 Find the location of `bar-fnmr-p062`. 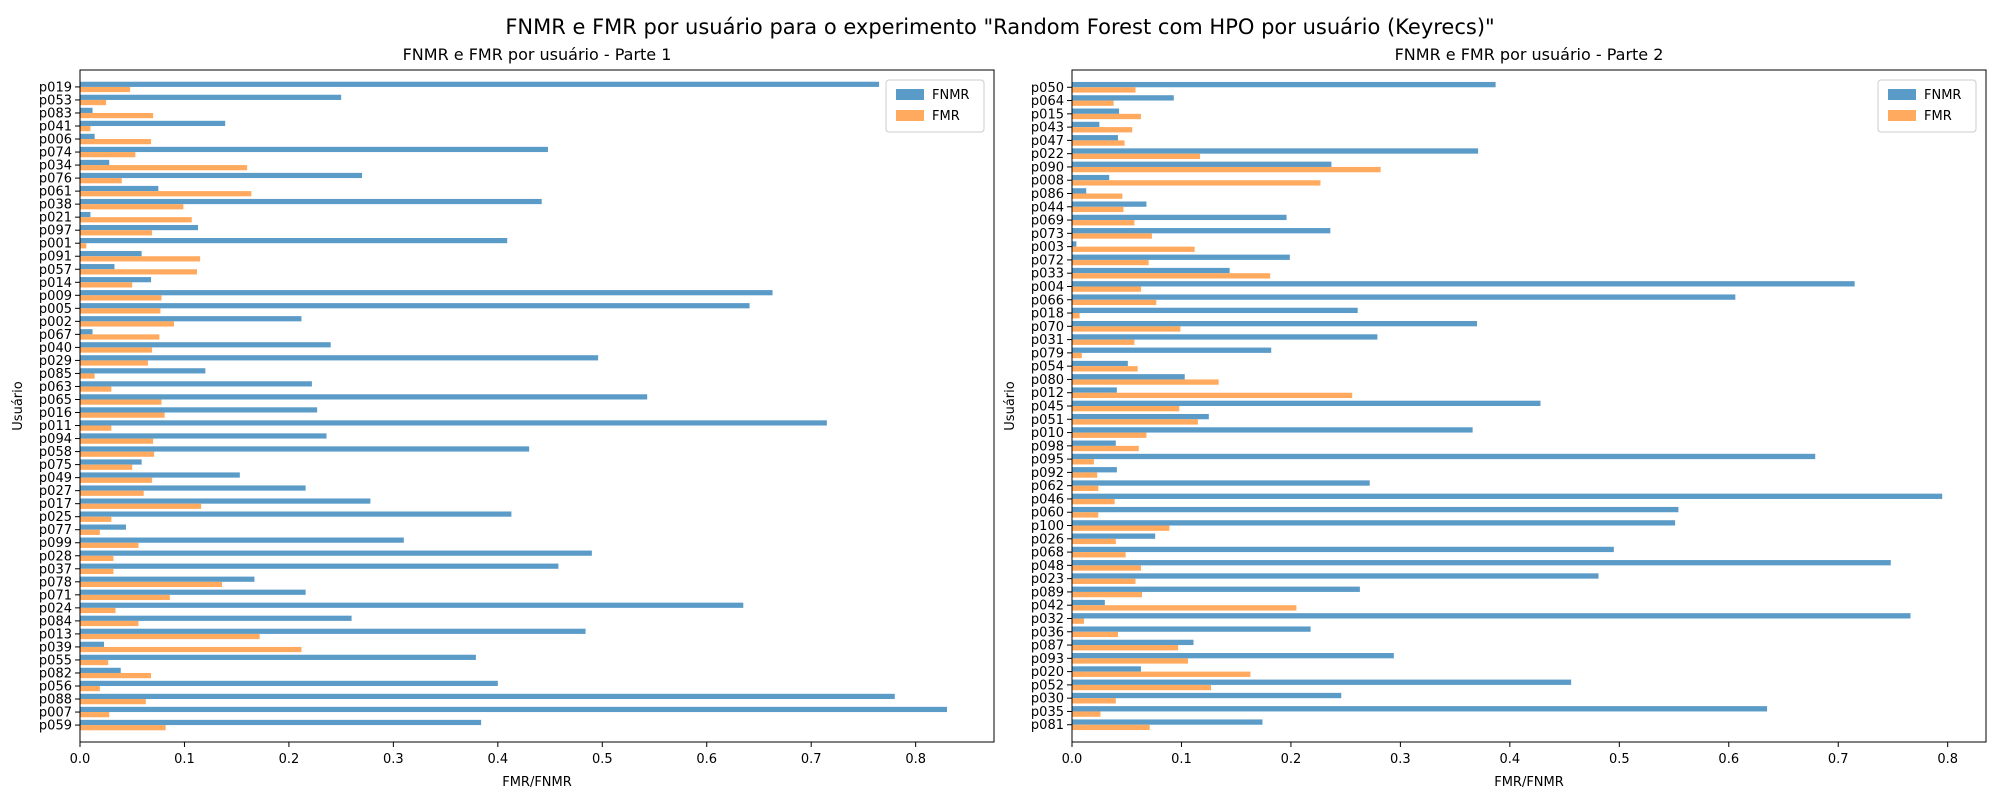

bar-fnmr-p062 is located at coordinates (1221, 483).